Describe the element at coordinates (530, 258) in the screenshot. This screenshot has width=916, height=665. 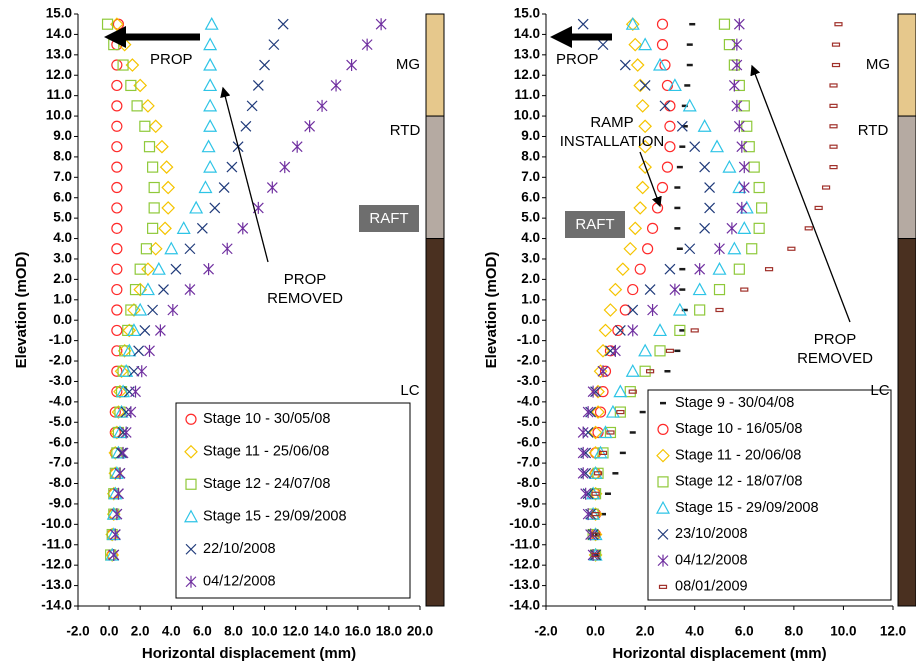
I see `y-tick-label: 3.0` at that location.